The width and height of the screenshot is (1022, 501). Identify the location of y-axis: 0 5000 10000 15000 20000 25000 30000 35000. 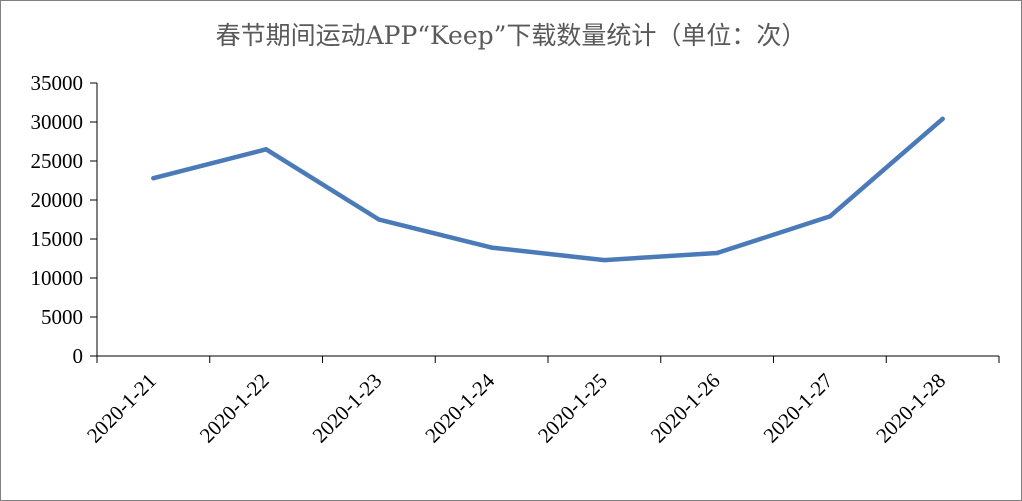
(64, 219).